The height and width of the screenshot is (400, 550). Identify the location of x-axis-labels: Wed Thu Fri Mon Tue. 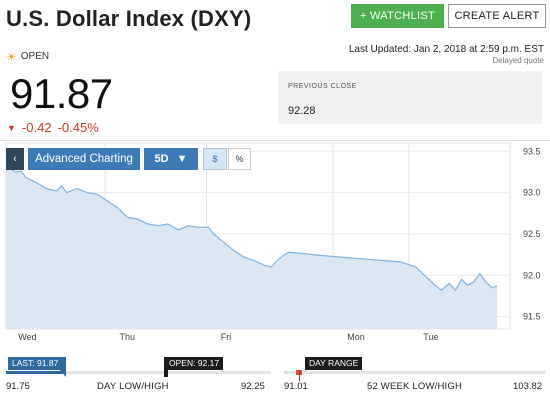
(228, 337).